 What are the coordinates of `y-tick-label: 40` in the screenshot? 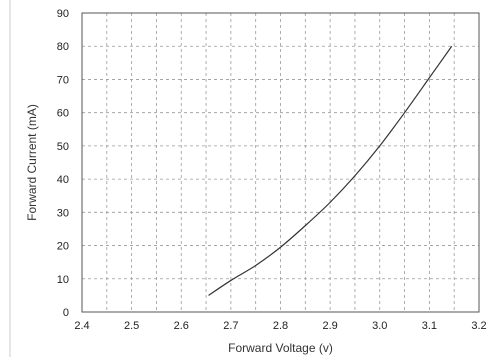 It's located at (63, 180).